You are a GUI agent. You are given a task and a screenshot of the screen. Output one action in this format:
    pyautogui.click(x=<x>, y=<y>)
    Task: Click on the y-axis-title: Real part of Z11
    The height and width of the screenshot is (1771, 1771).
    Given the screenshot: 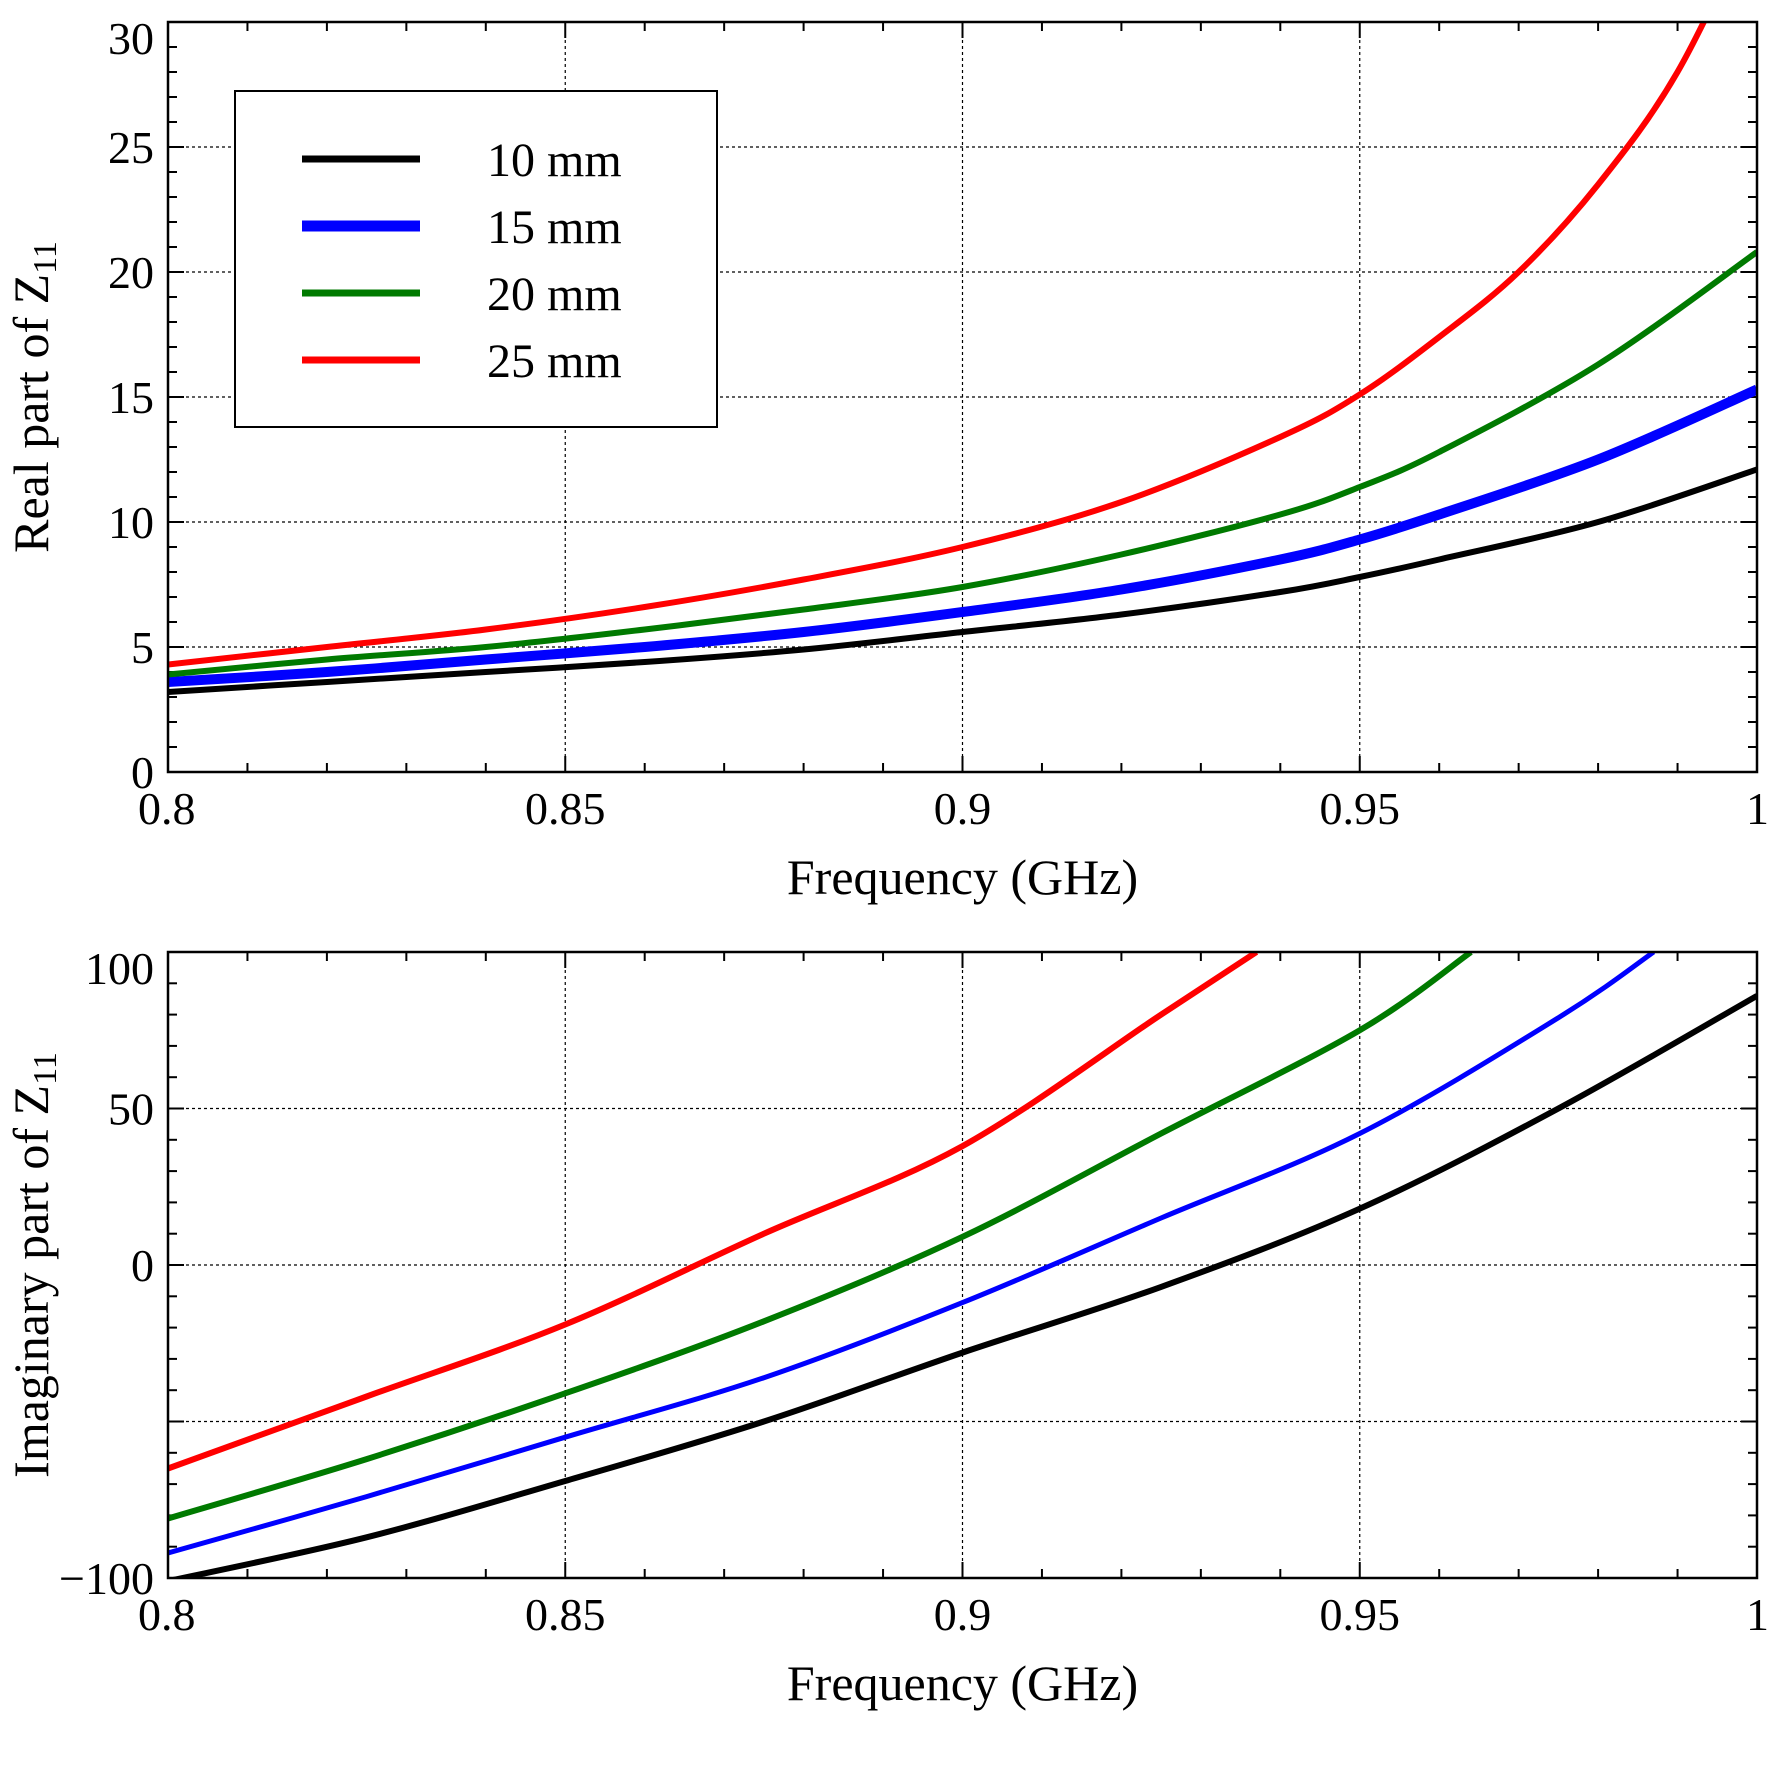 What is the action you would take?
    pyautogui.click(x=33, y=397)
    